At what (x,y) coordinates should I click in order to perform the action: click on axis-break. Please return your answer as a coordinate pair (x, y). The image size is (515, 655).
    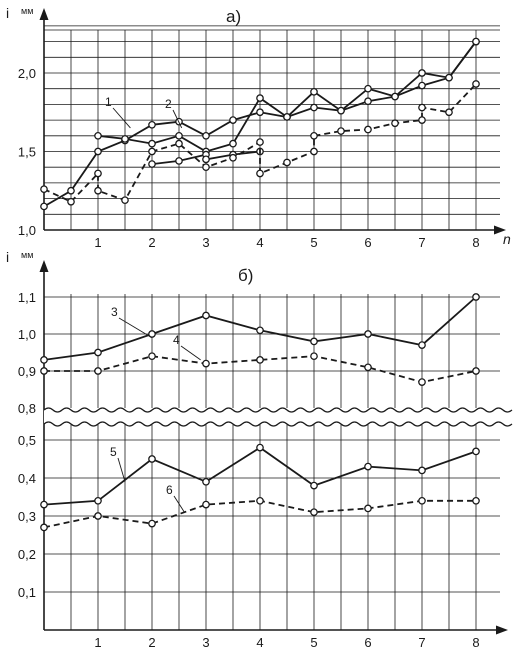
    Looking at the image, I should click on (278, 417).